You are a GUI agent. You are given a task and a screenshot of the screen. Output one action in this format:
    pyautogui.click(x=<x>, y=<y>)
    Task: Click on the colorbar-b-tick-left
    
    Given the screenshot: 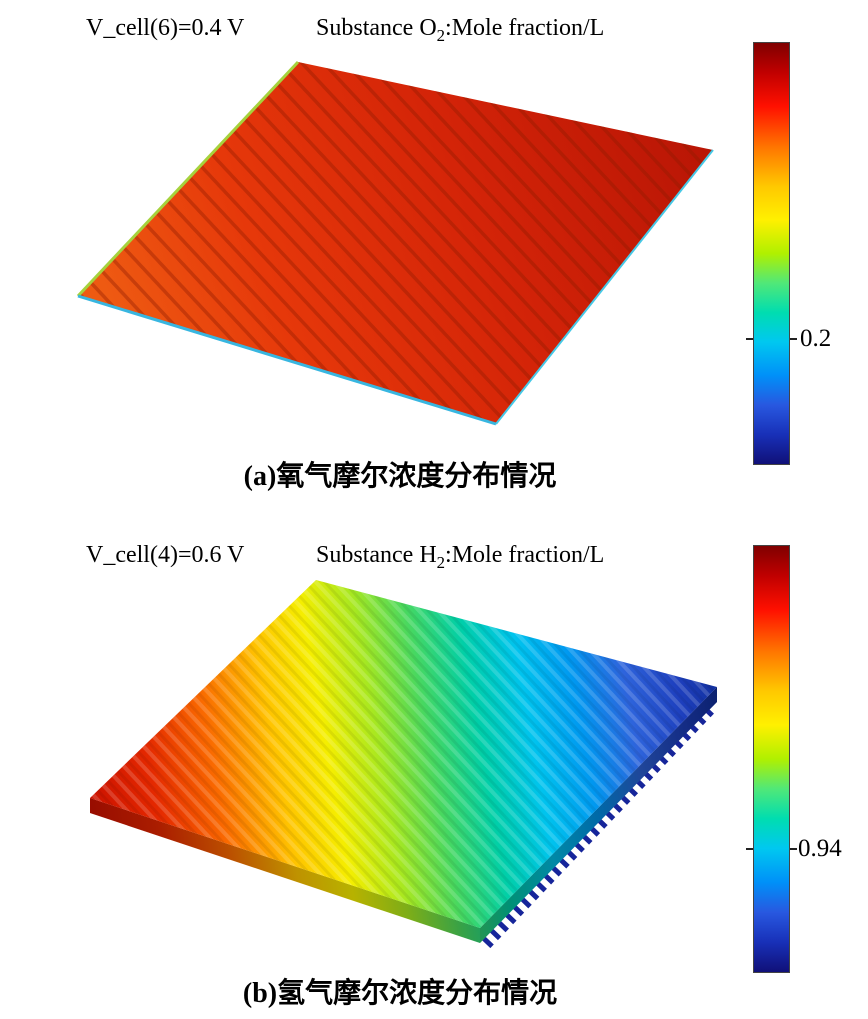 What is the action you would take?
    pyautogui.click(x=749, y=849)
    